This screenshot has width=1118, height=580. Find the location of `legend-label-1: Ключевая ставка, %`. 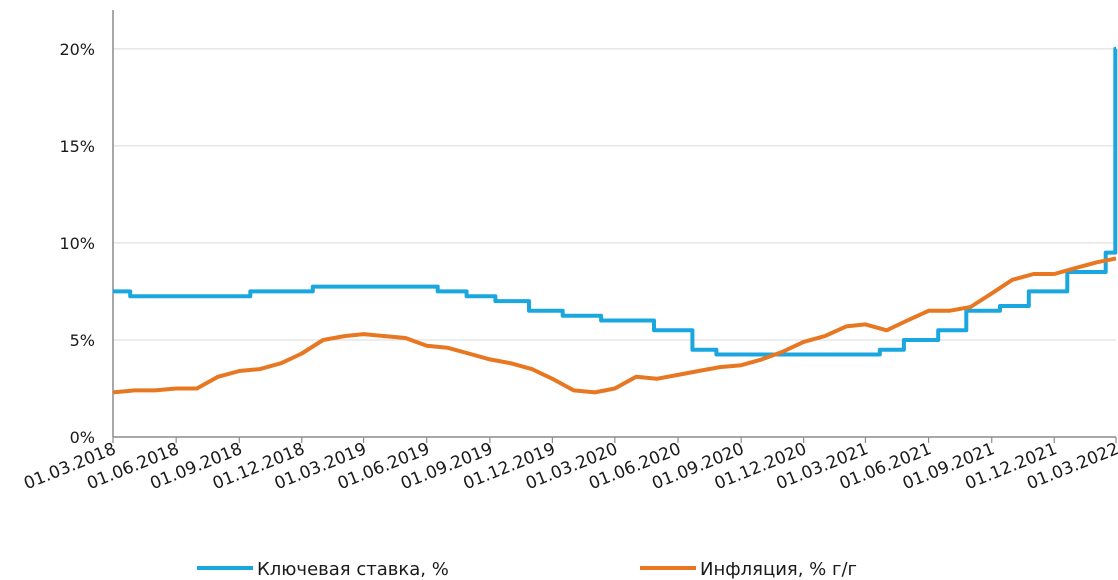

legend-label-1: Ключевая ставка, % is located at coordinates (353, 569).